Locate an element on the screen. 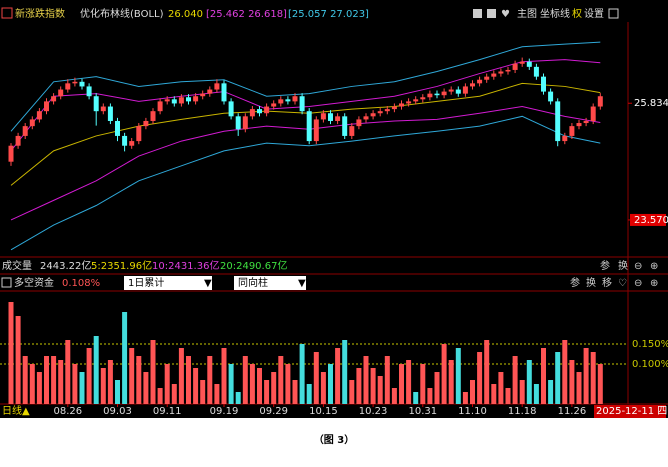 The image size is (668, 467). dropdown-text: 1日累计 is located at coordinates (146, 282).